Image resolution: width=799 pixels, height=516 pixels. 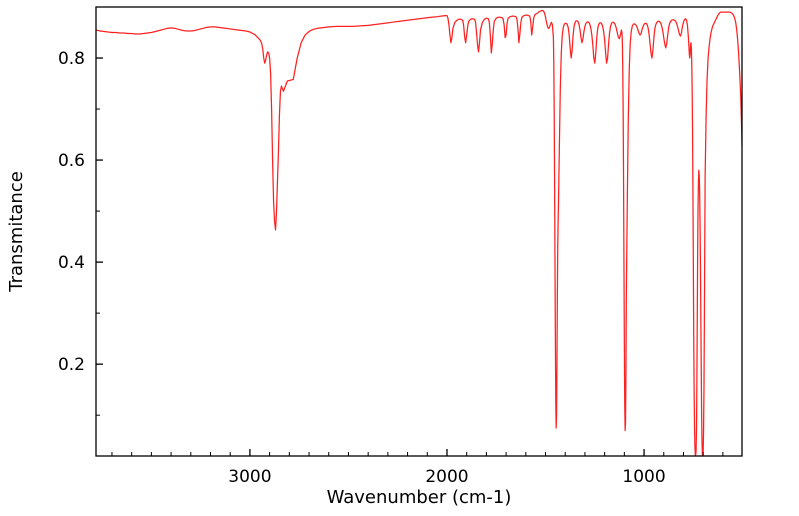 I want to click on x-tick-label: 2000, so click(x=446, y=477).